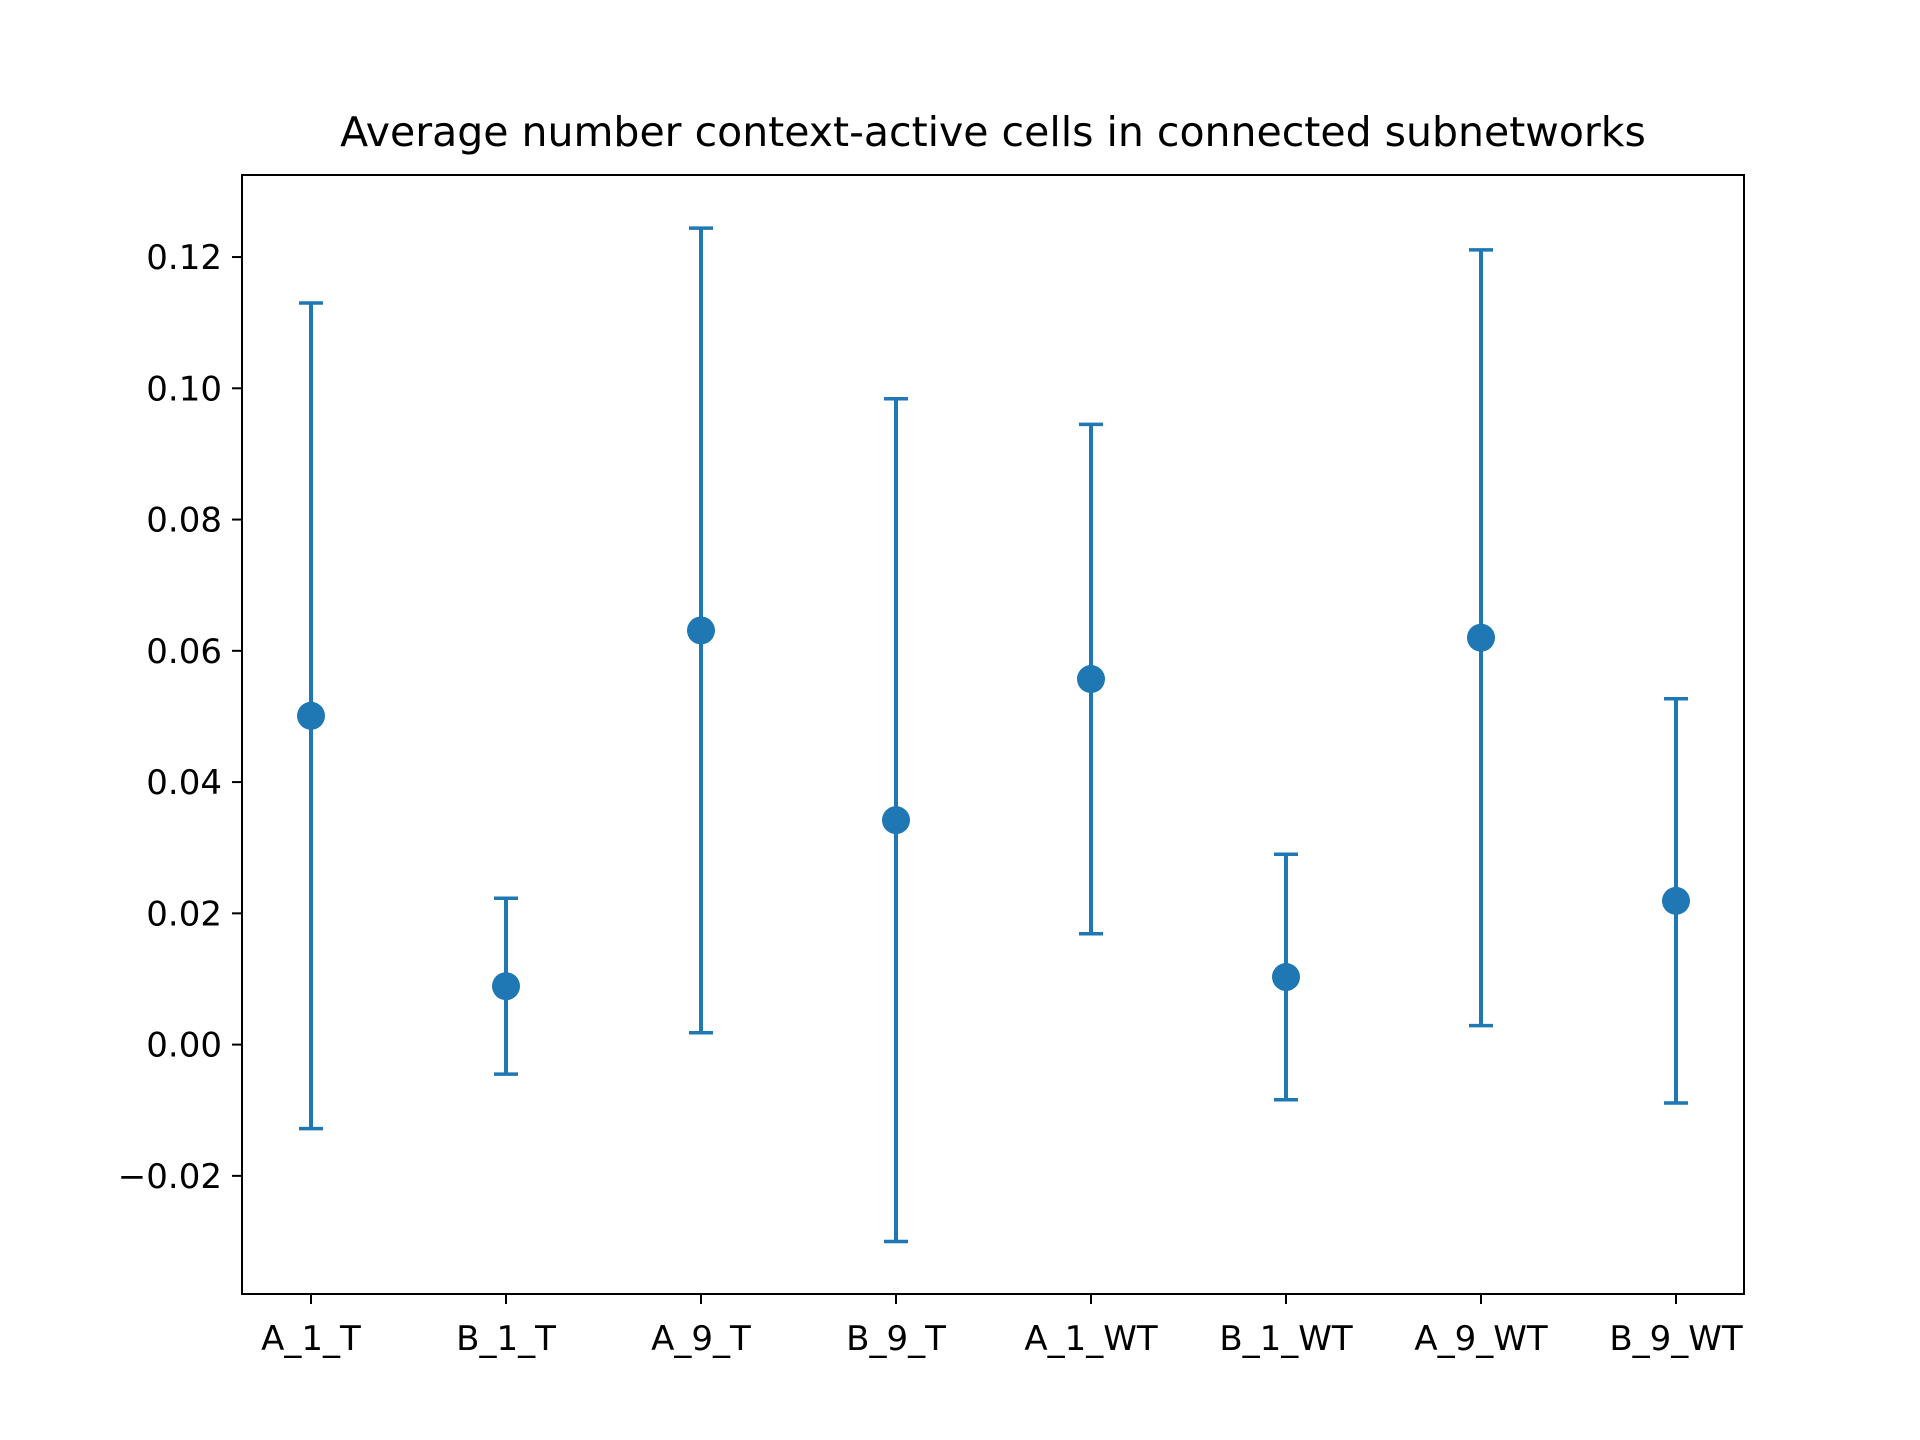 Image resolution: width=1920 pixels, height=1440 pixels. What do you see at coordinates (701, 1339) in the screenshot?
I see `x-tick-label: A_9_T` at bounding box center [701, 1339].